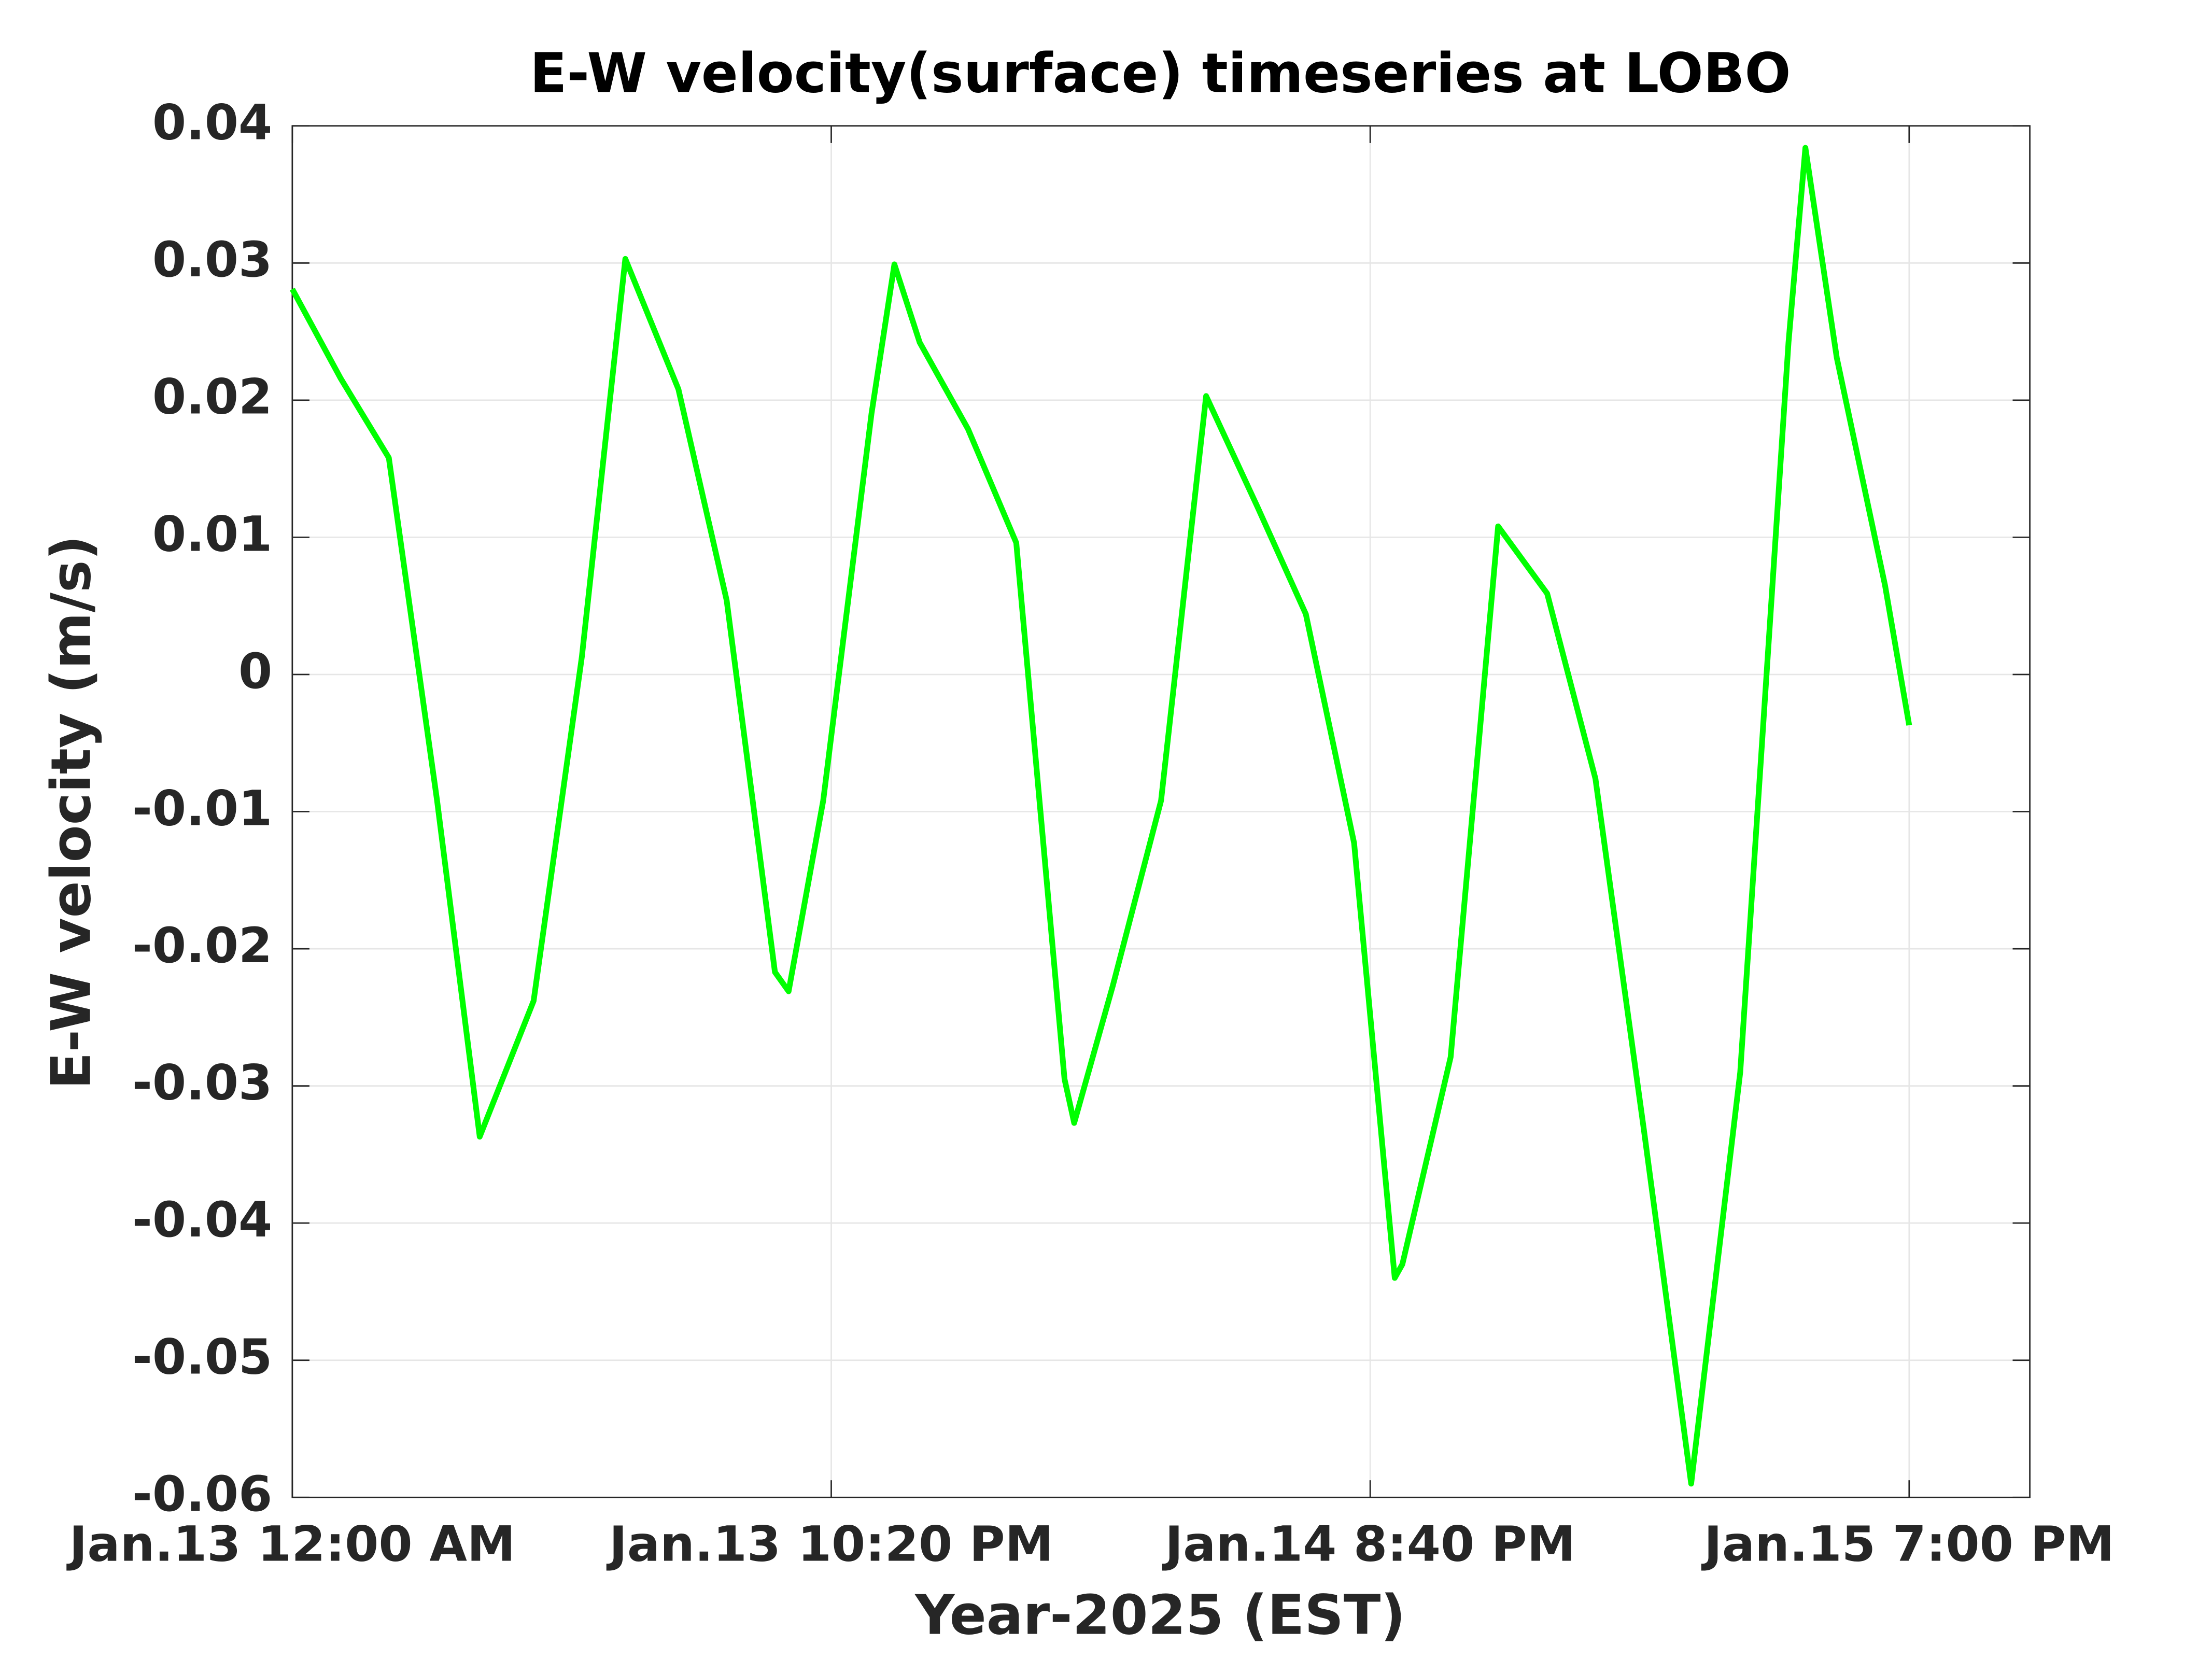  I want to click on y-tick-label: -0.04, so click(202, 1220).